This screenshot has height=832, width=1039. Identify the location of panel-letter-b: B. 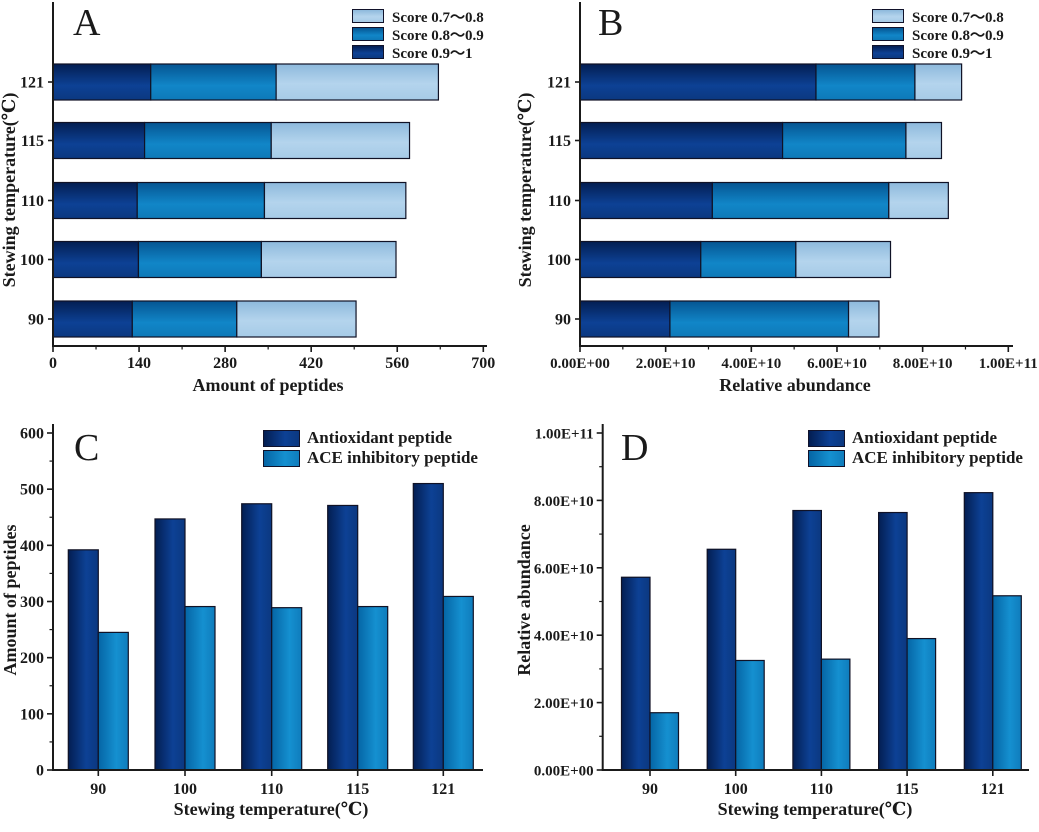
(611, 23).